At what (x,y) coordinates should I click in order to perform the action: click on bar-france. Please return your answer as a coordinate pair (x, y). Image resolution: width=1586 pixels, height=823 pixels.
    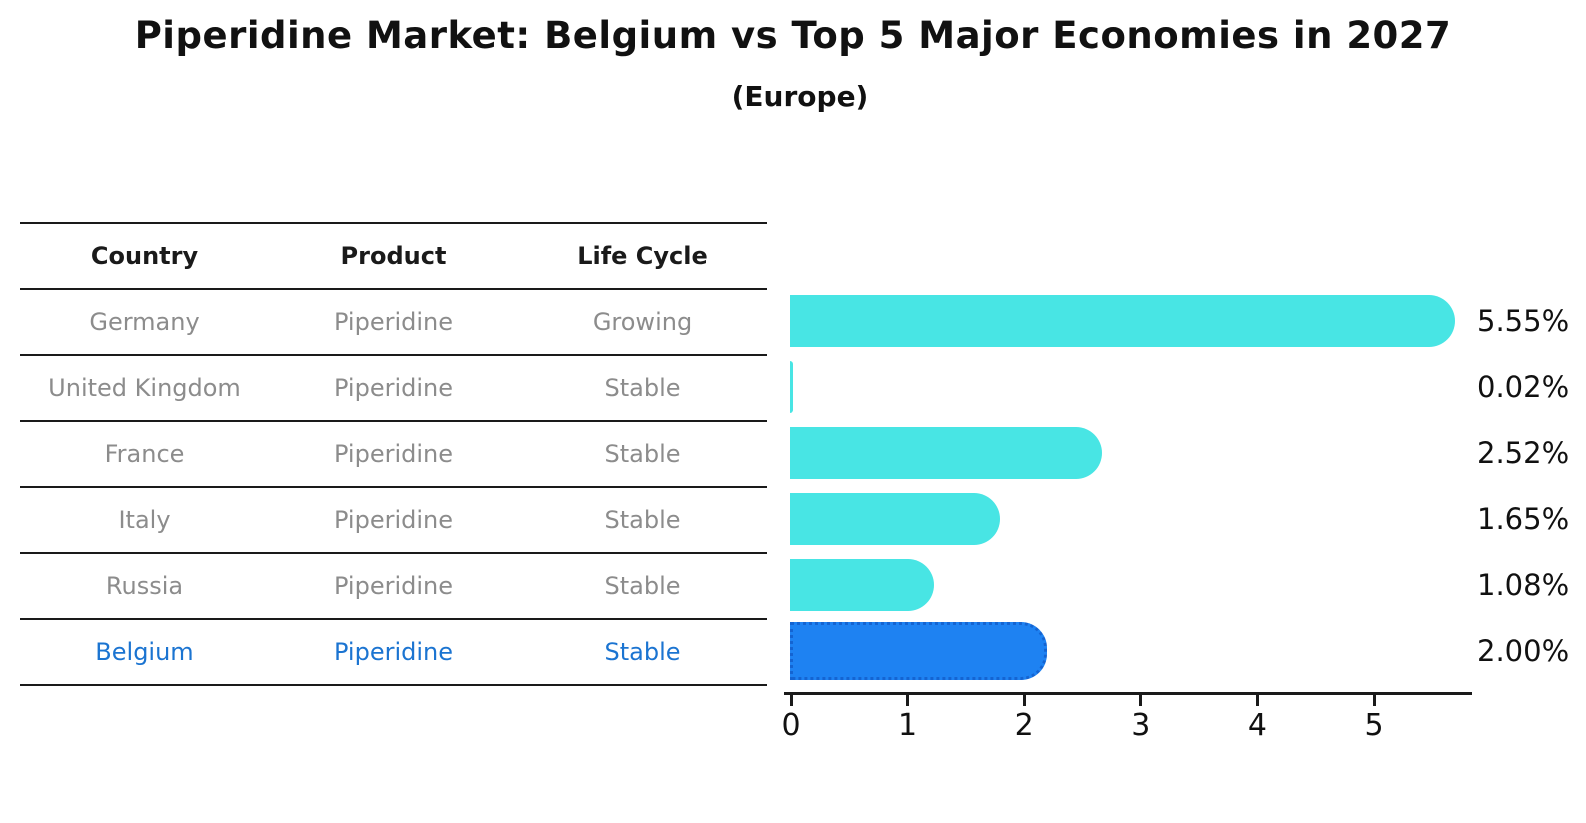
    Looking at the image, I should click on (946, 453).